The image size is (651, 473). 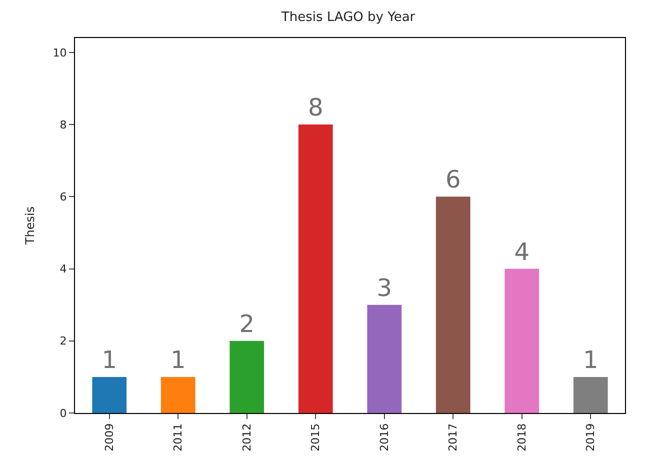 What do you see at coordinates (63, 269) in the screenshot?
I see `y-tick-label: 4` at bounding box center [63, 269].